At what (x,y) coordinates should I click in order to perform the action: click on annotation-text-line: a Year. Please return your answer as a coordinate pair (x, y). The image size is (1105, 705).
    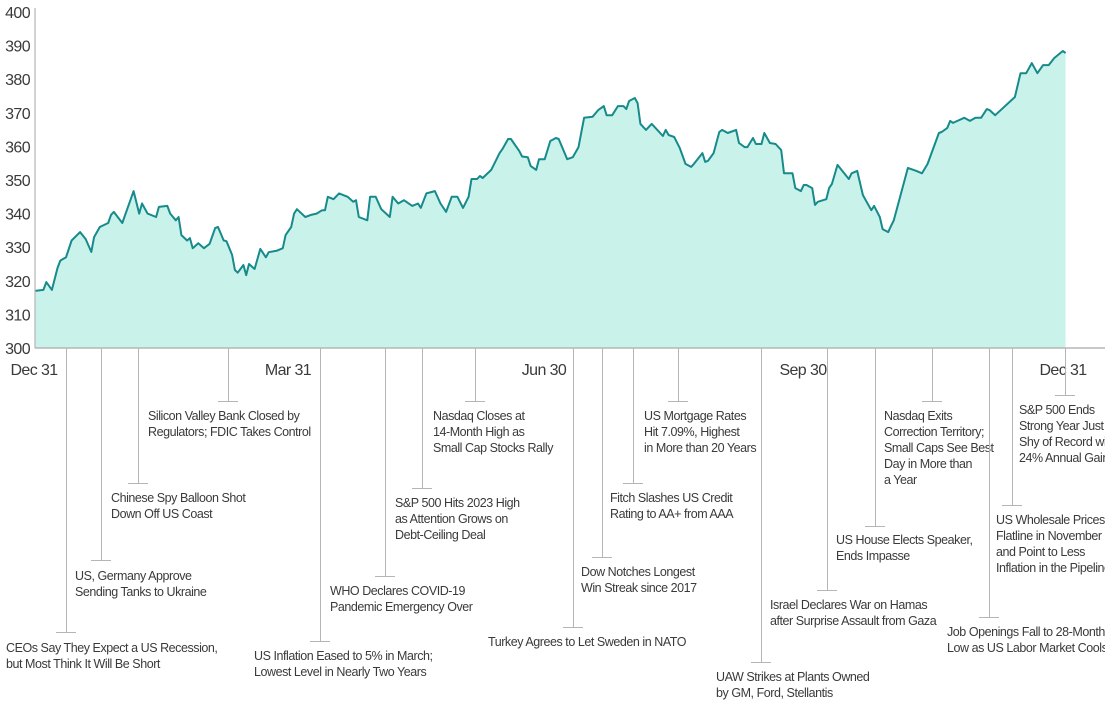
    Looking at the image, I should click on (900, 480).